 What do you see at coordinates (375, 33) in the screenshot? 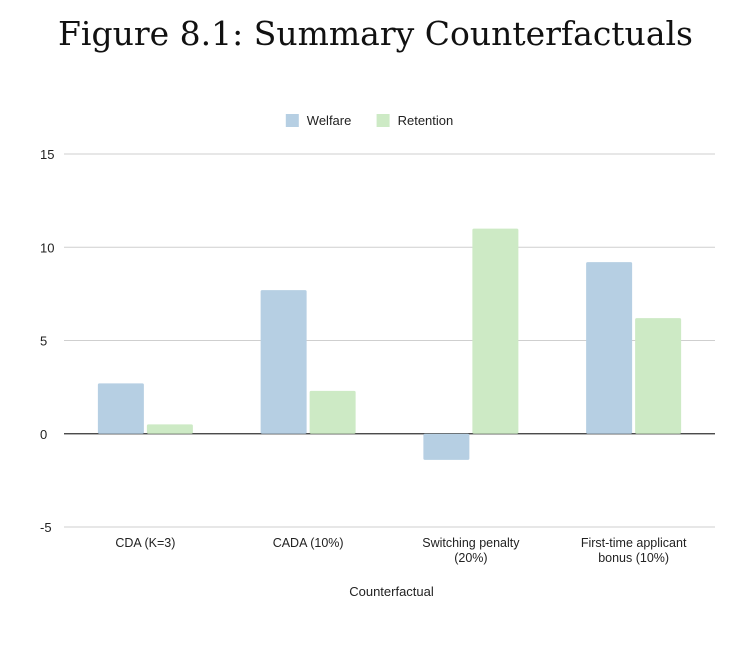
I see `chart-title: Figure 8.1: Summary Counterfactuals` at bounding box center [375, 33].